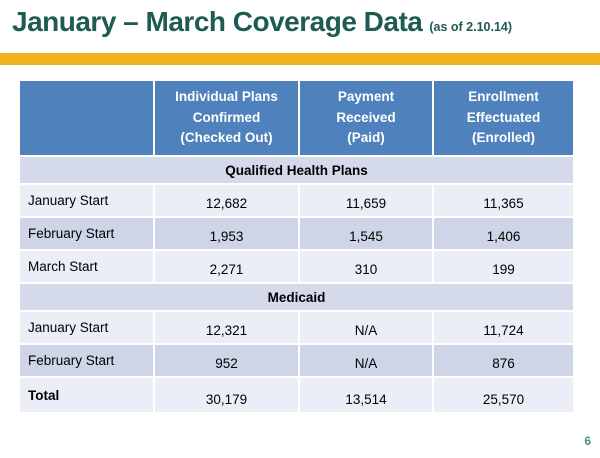 Image resolution: width=600 pixels, height=458 pixels. I want to click on row-label: March Start, so click(86, 266).